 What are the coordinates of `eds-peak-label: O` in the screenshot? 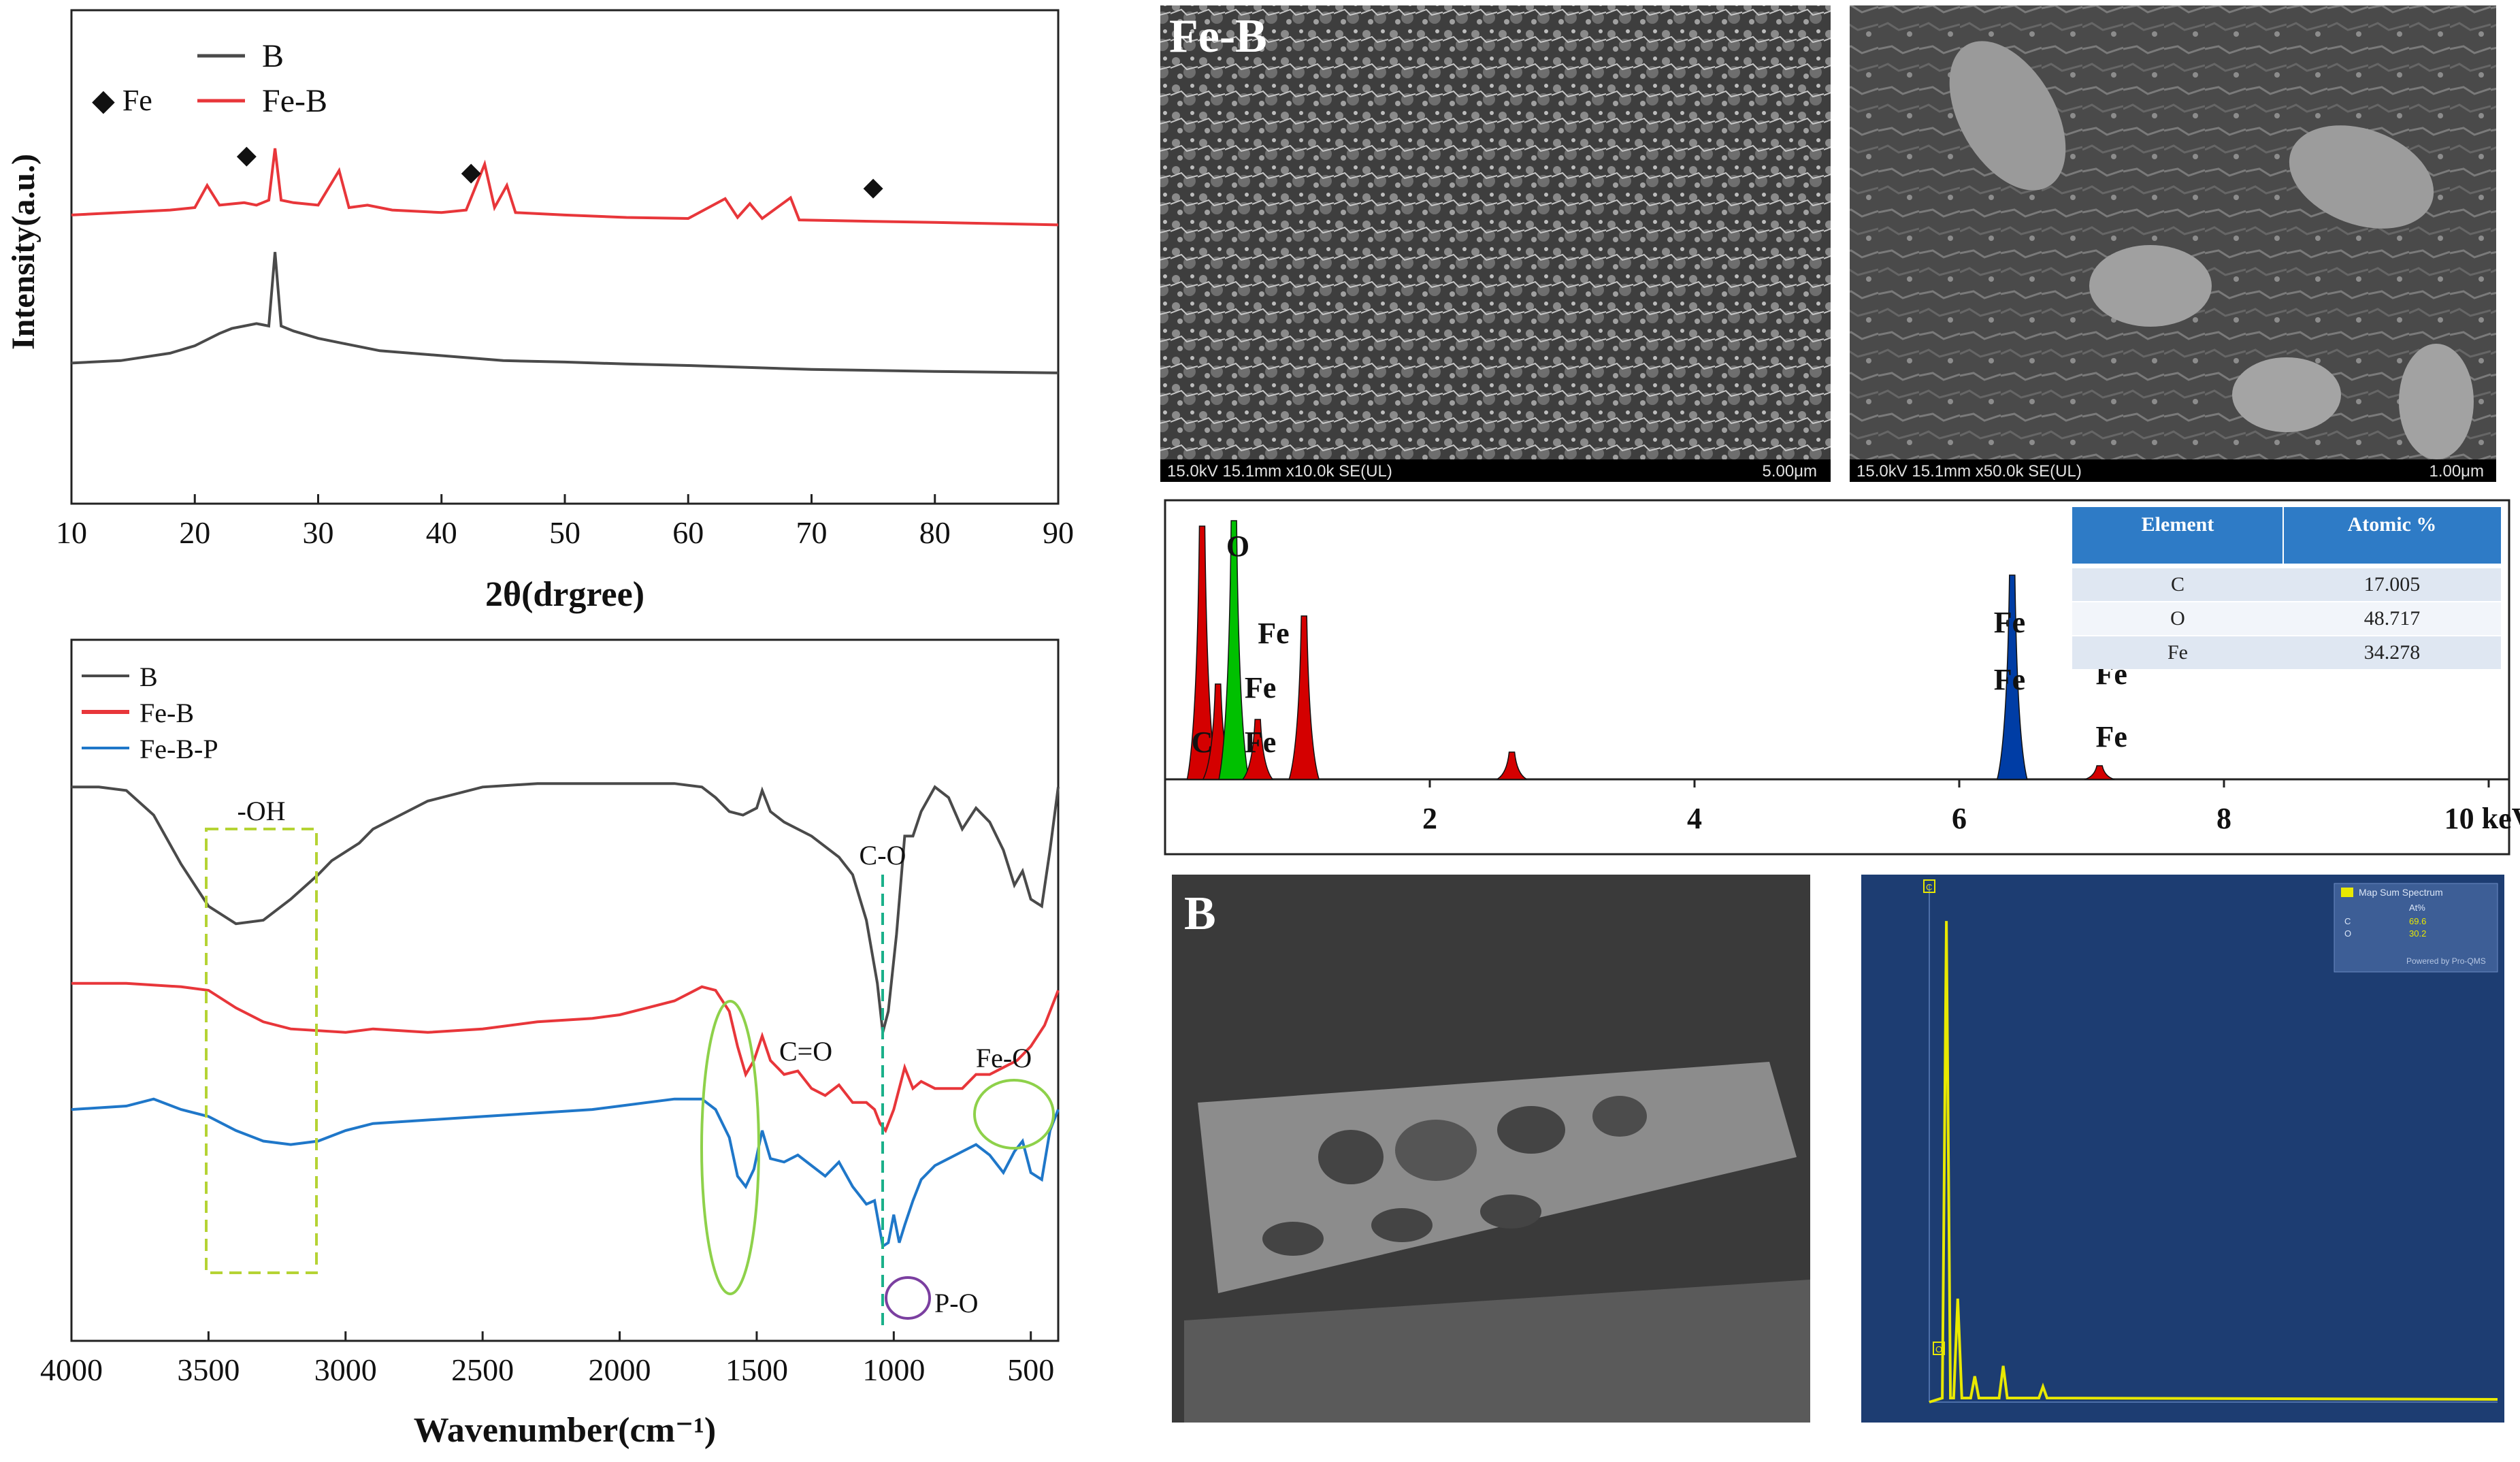 It's located at (1237, 546).